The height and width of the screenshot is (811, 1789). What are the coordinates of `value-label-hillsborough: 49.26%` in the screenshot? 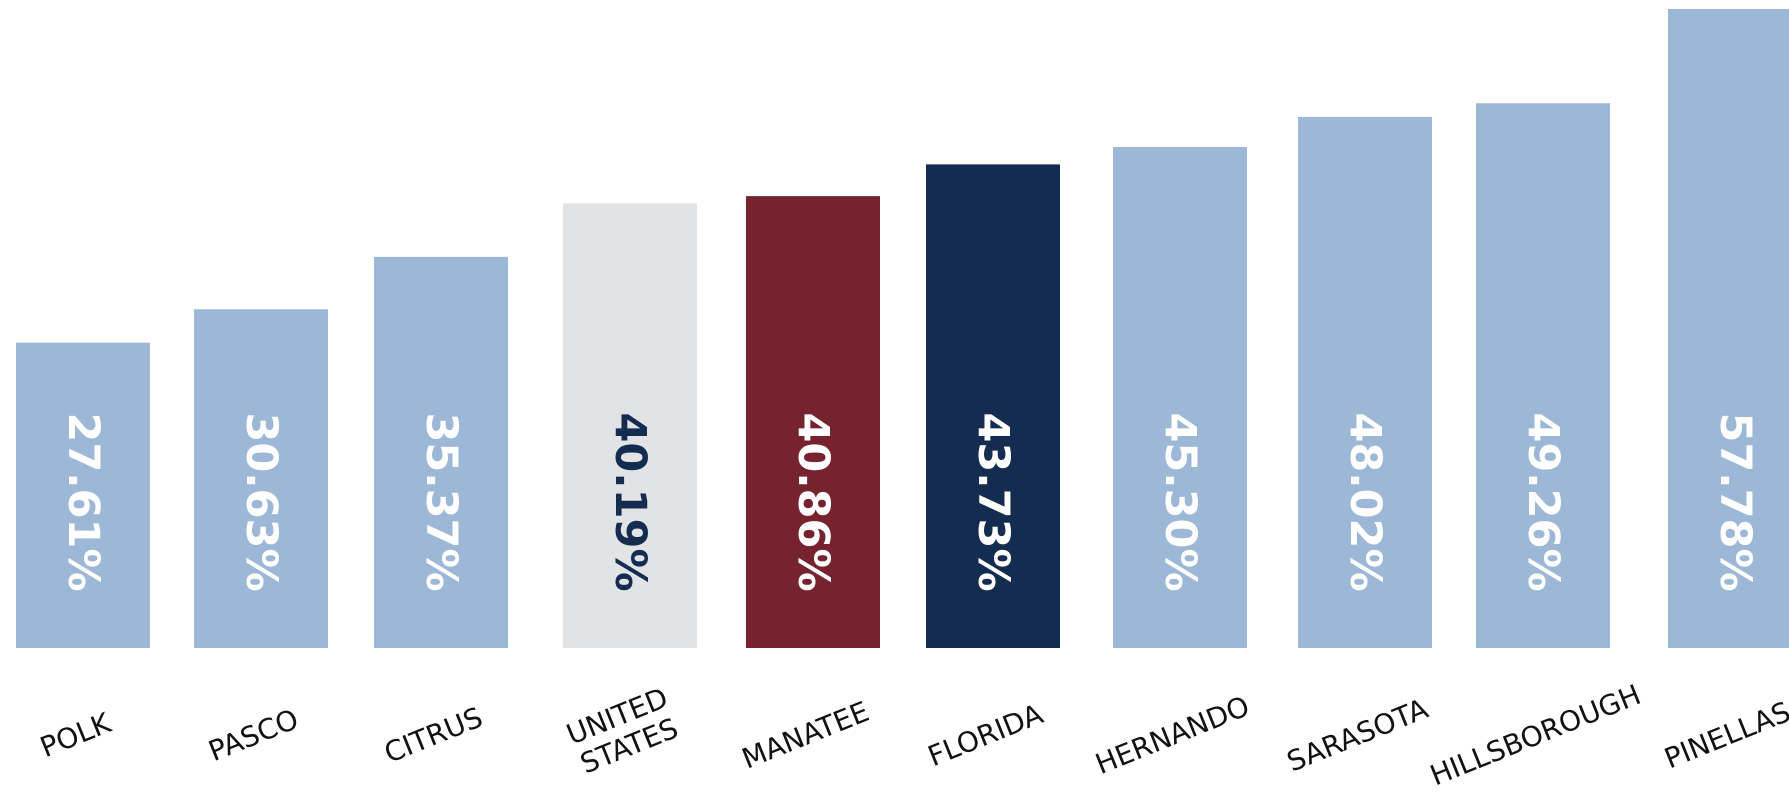 It's located at (1543, 501).